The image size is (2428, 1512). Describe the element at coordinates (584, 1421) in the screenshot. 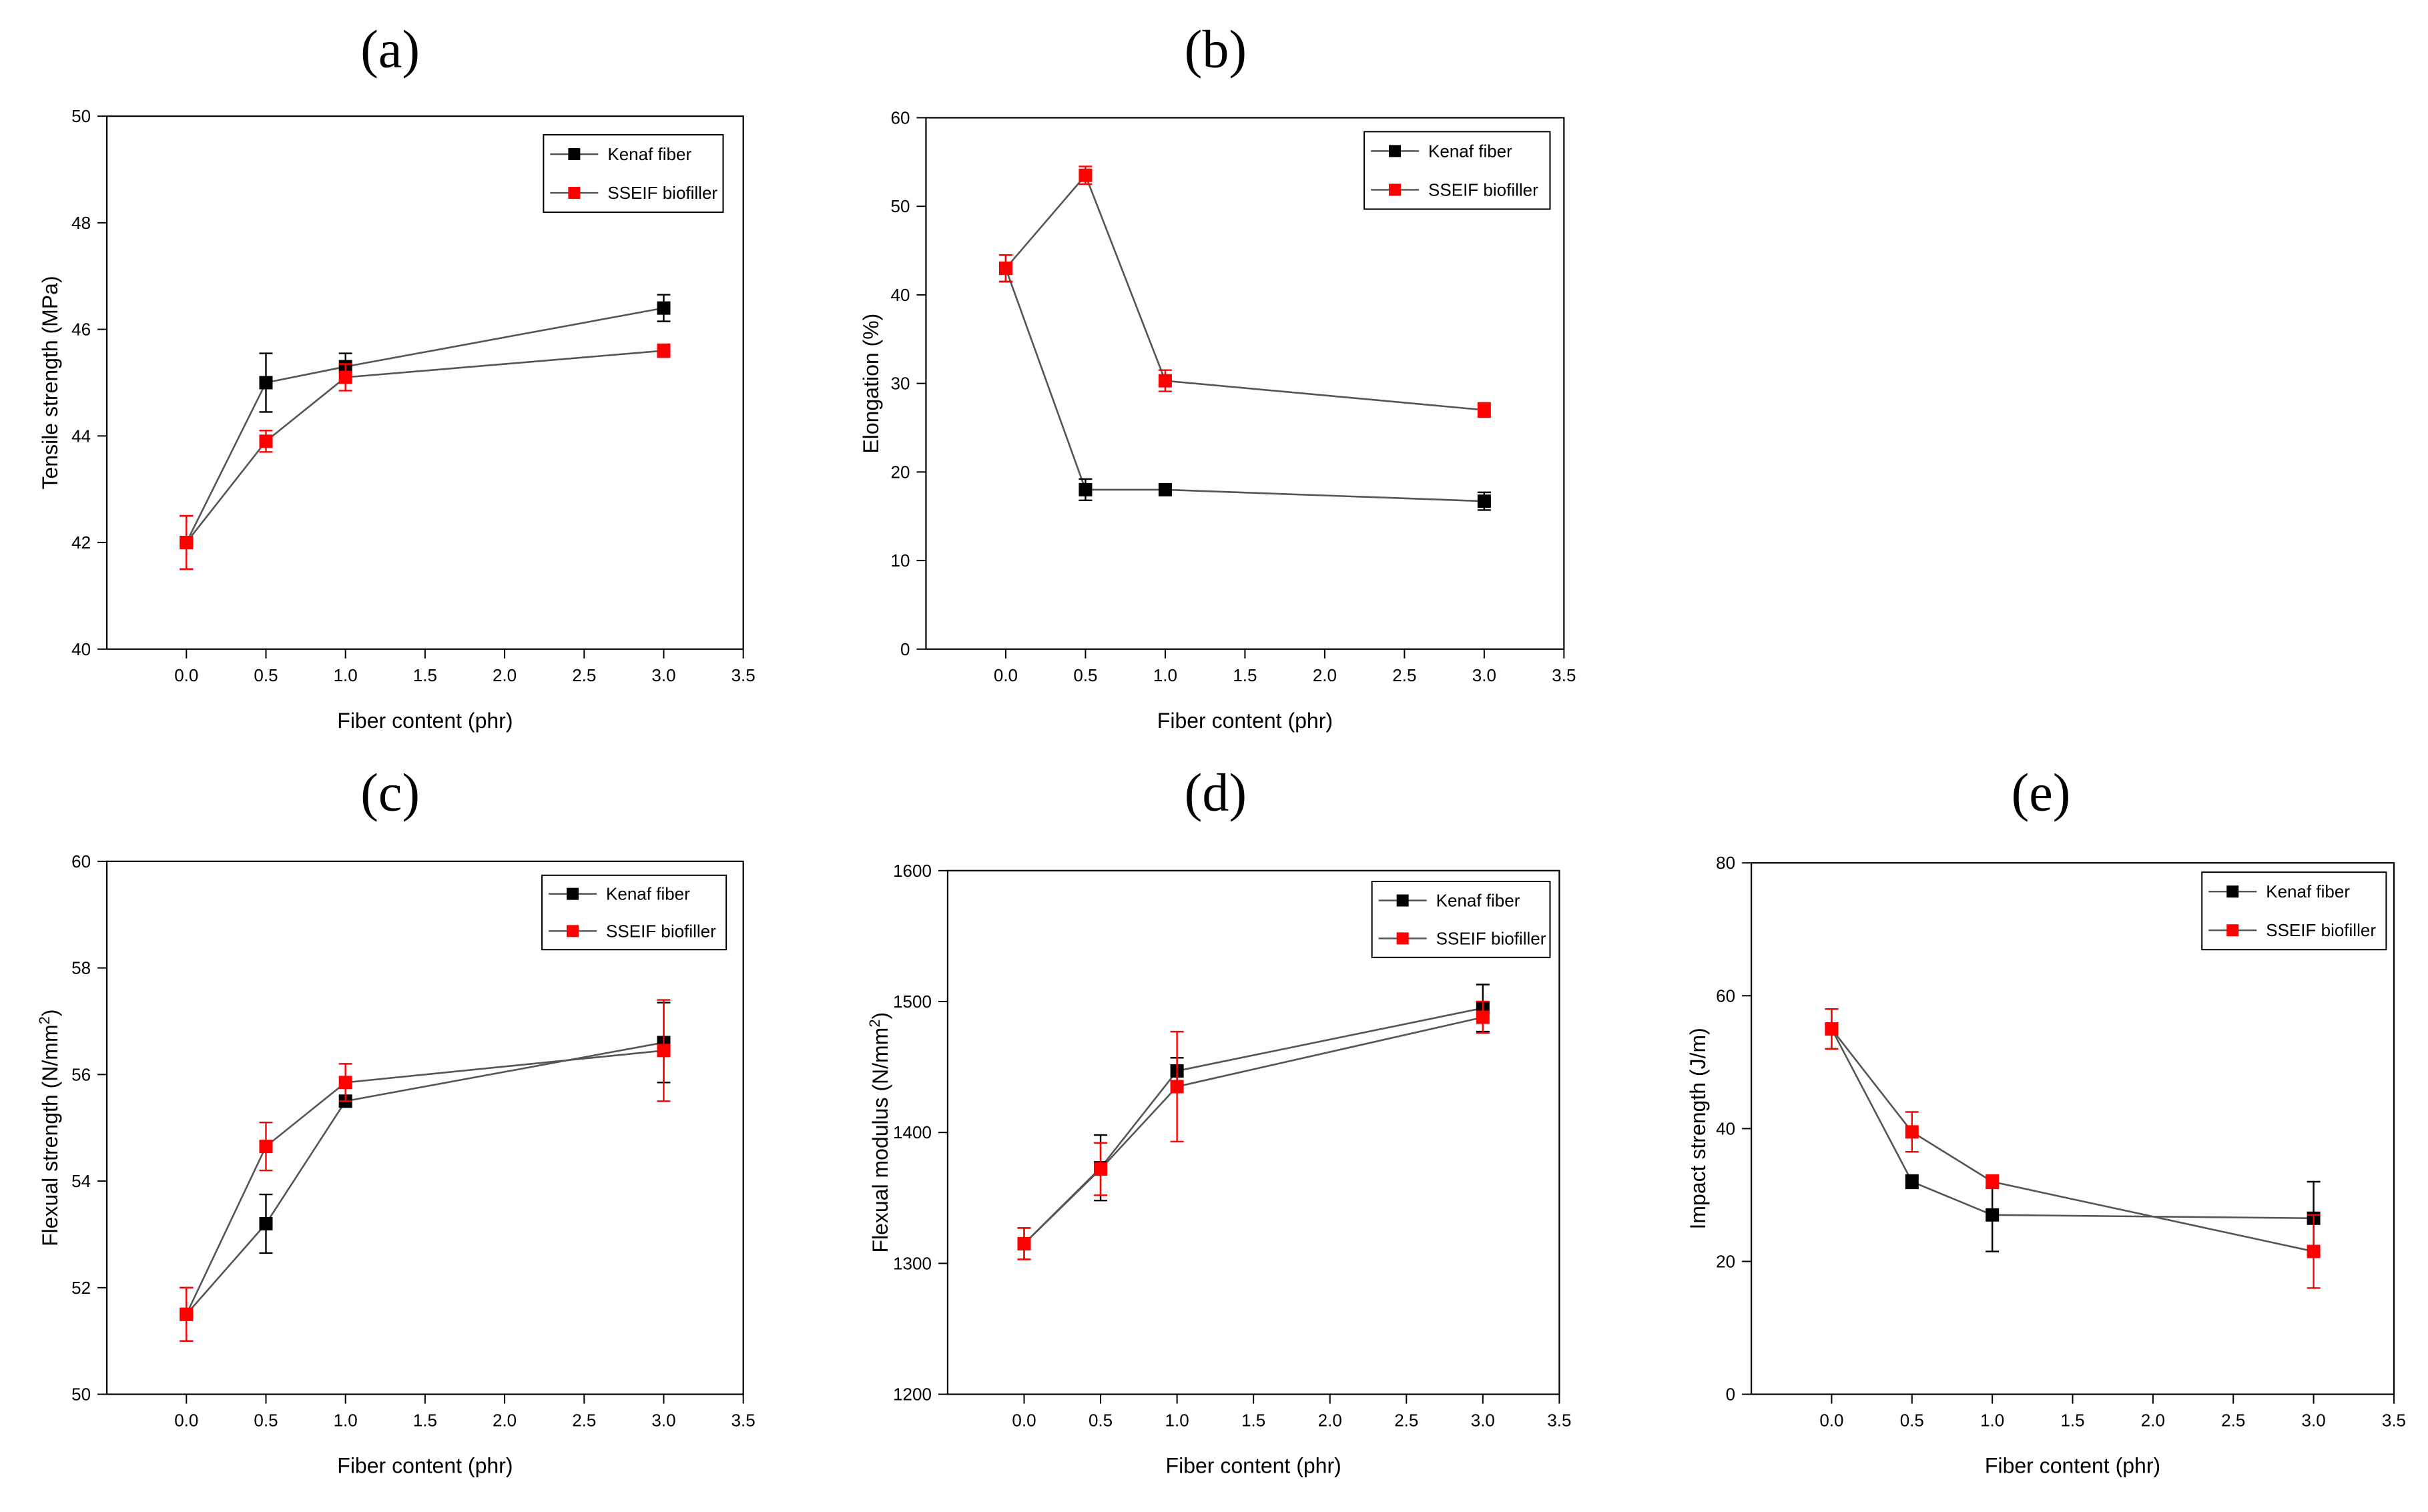

I see `x-tick-label: 2.5` at that location.